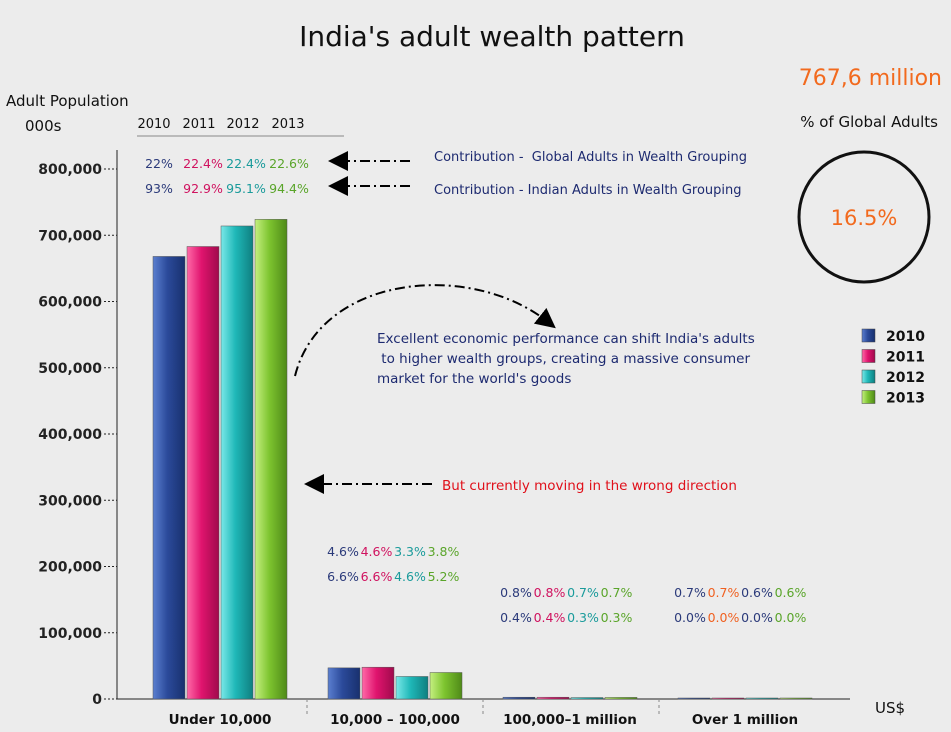  What do you see at coordinates (70, 369) in the screenshot?
I see `y-tick-label: 500,000` at bounding box center [70, 369].